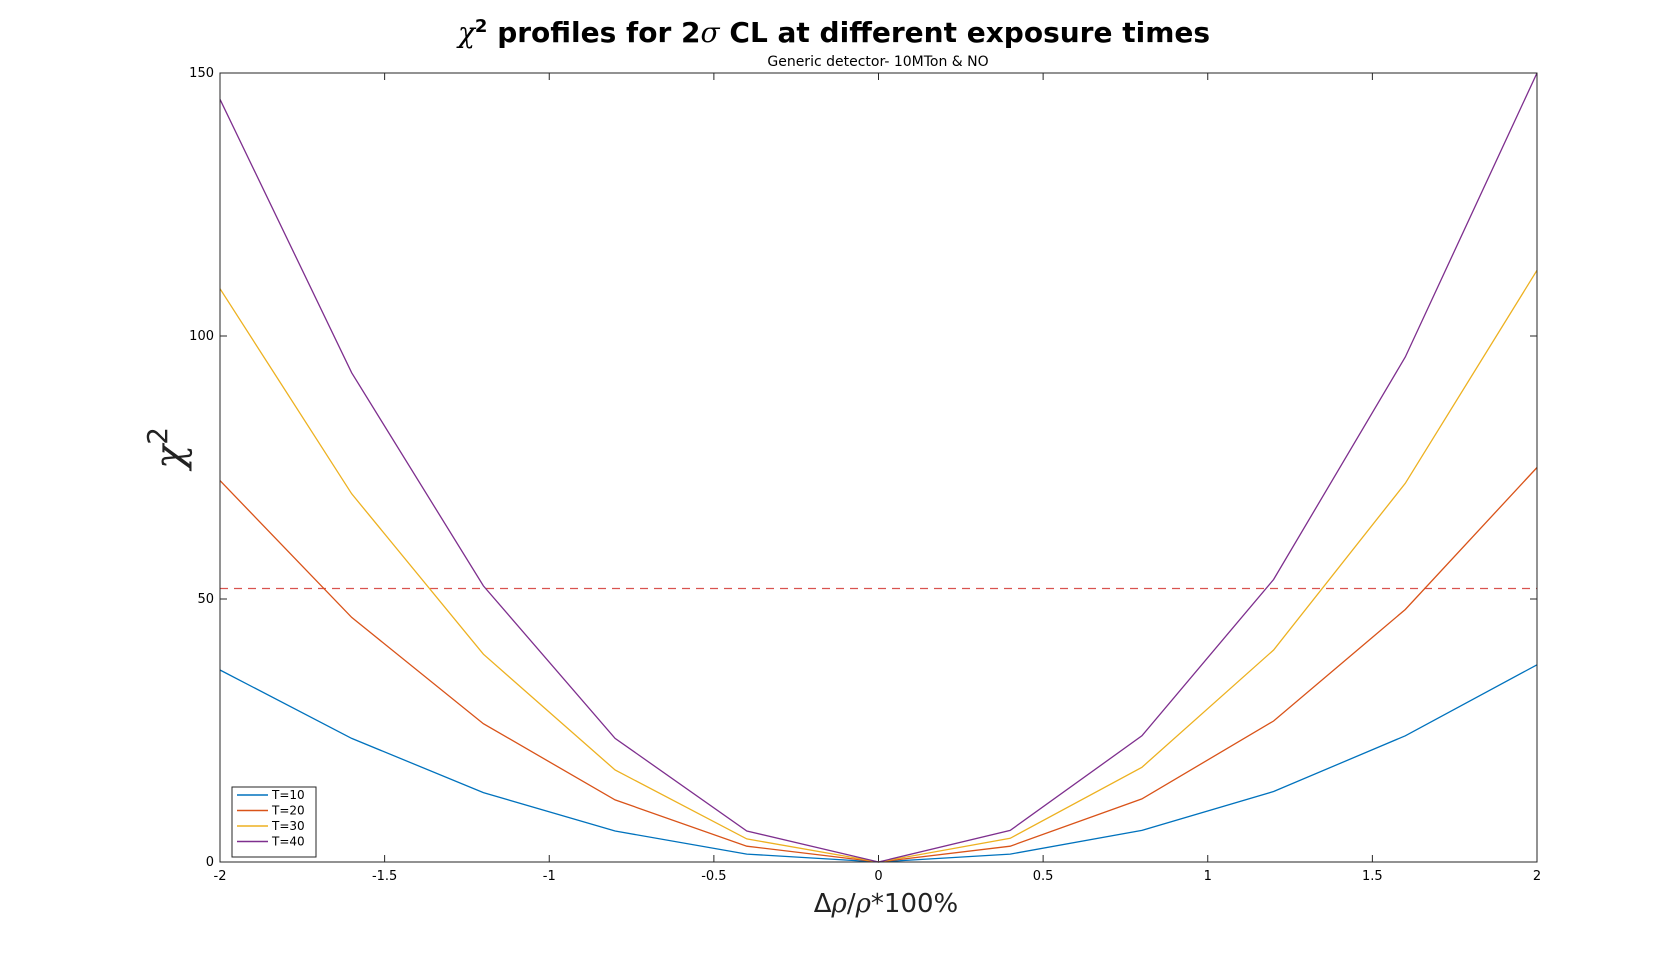 This screenshot has height=958, width=1680. What do you see at coordinates (711, 32) in the screenshot?
I see `title-sigma: σ` at bounding box center [711, 32].